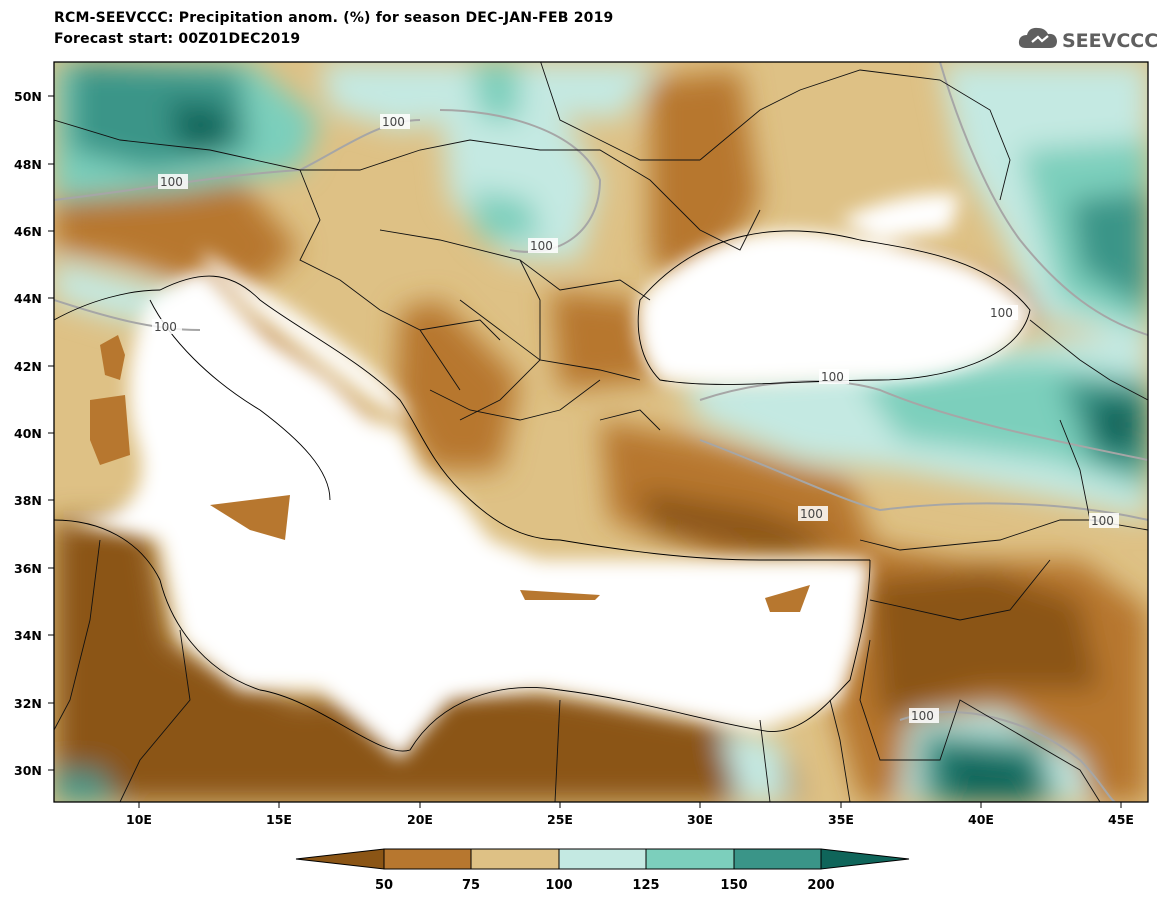  Describe the element at coordinates (28, 96) in the screenshot. I see `lat-label: 50N` at that location.